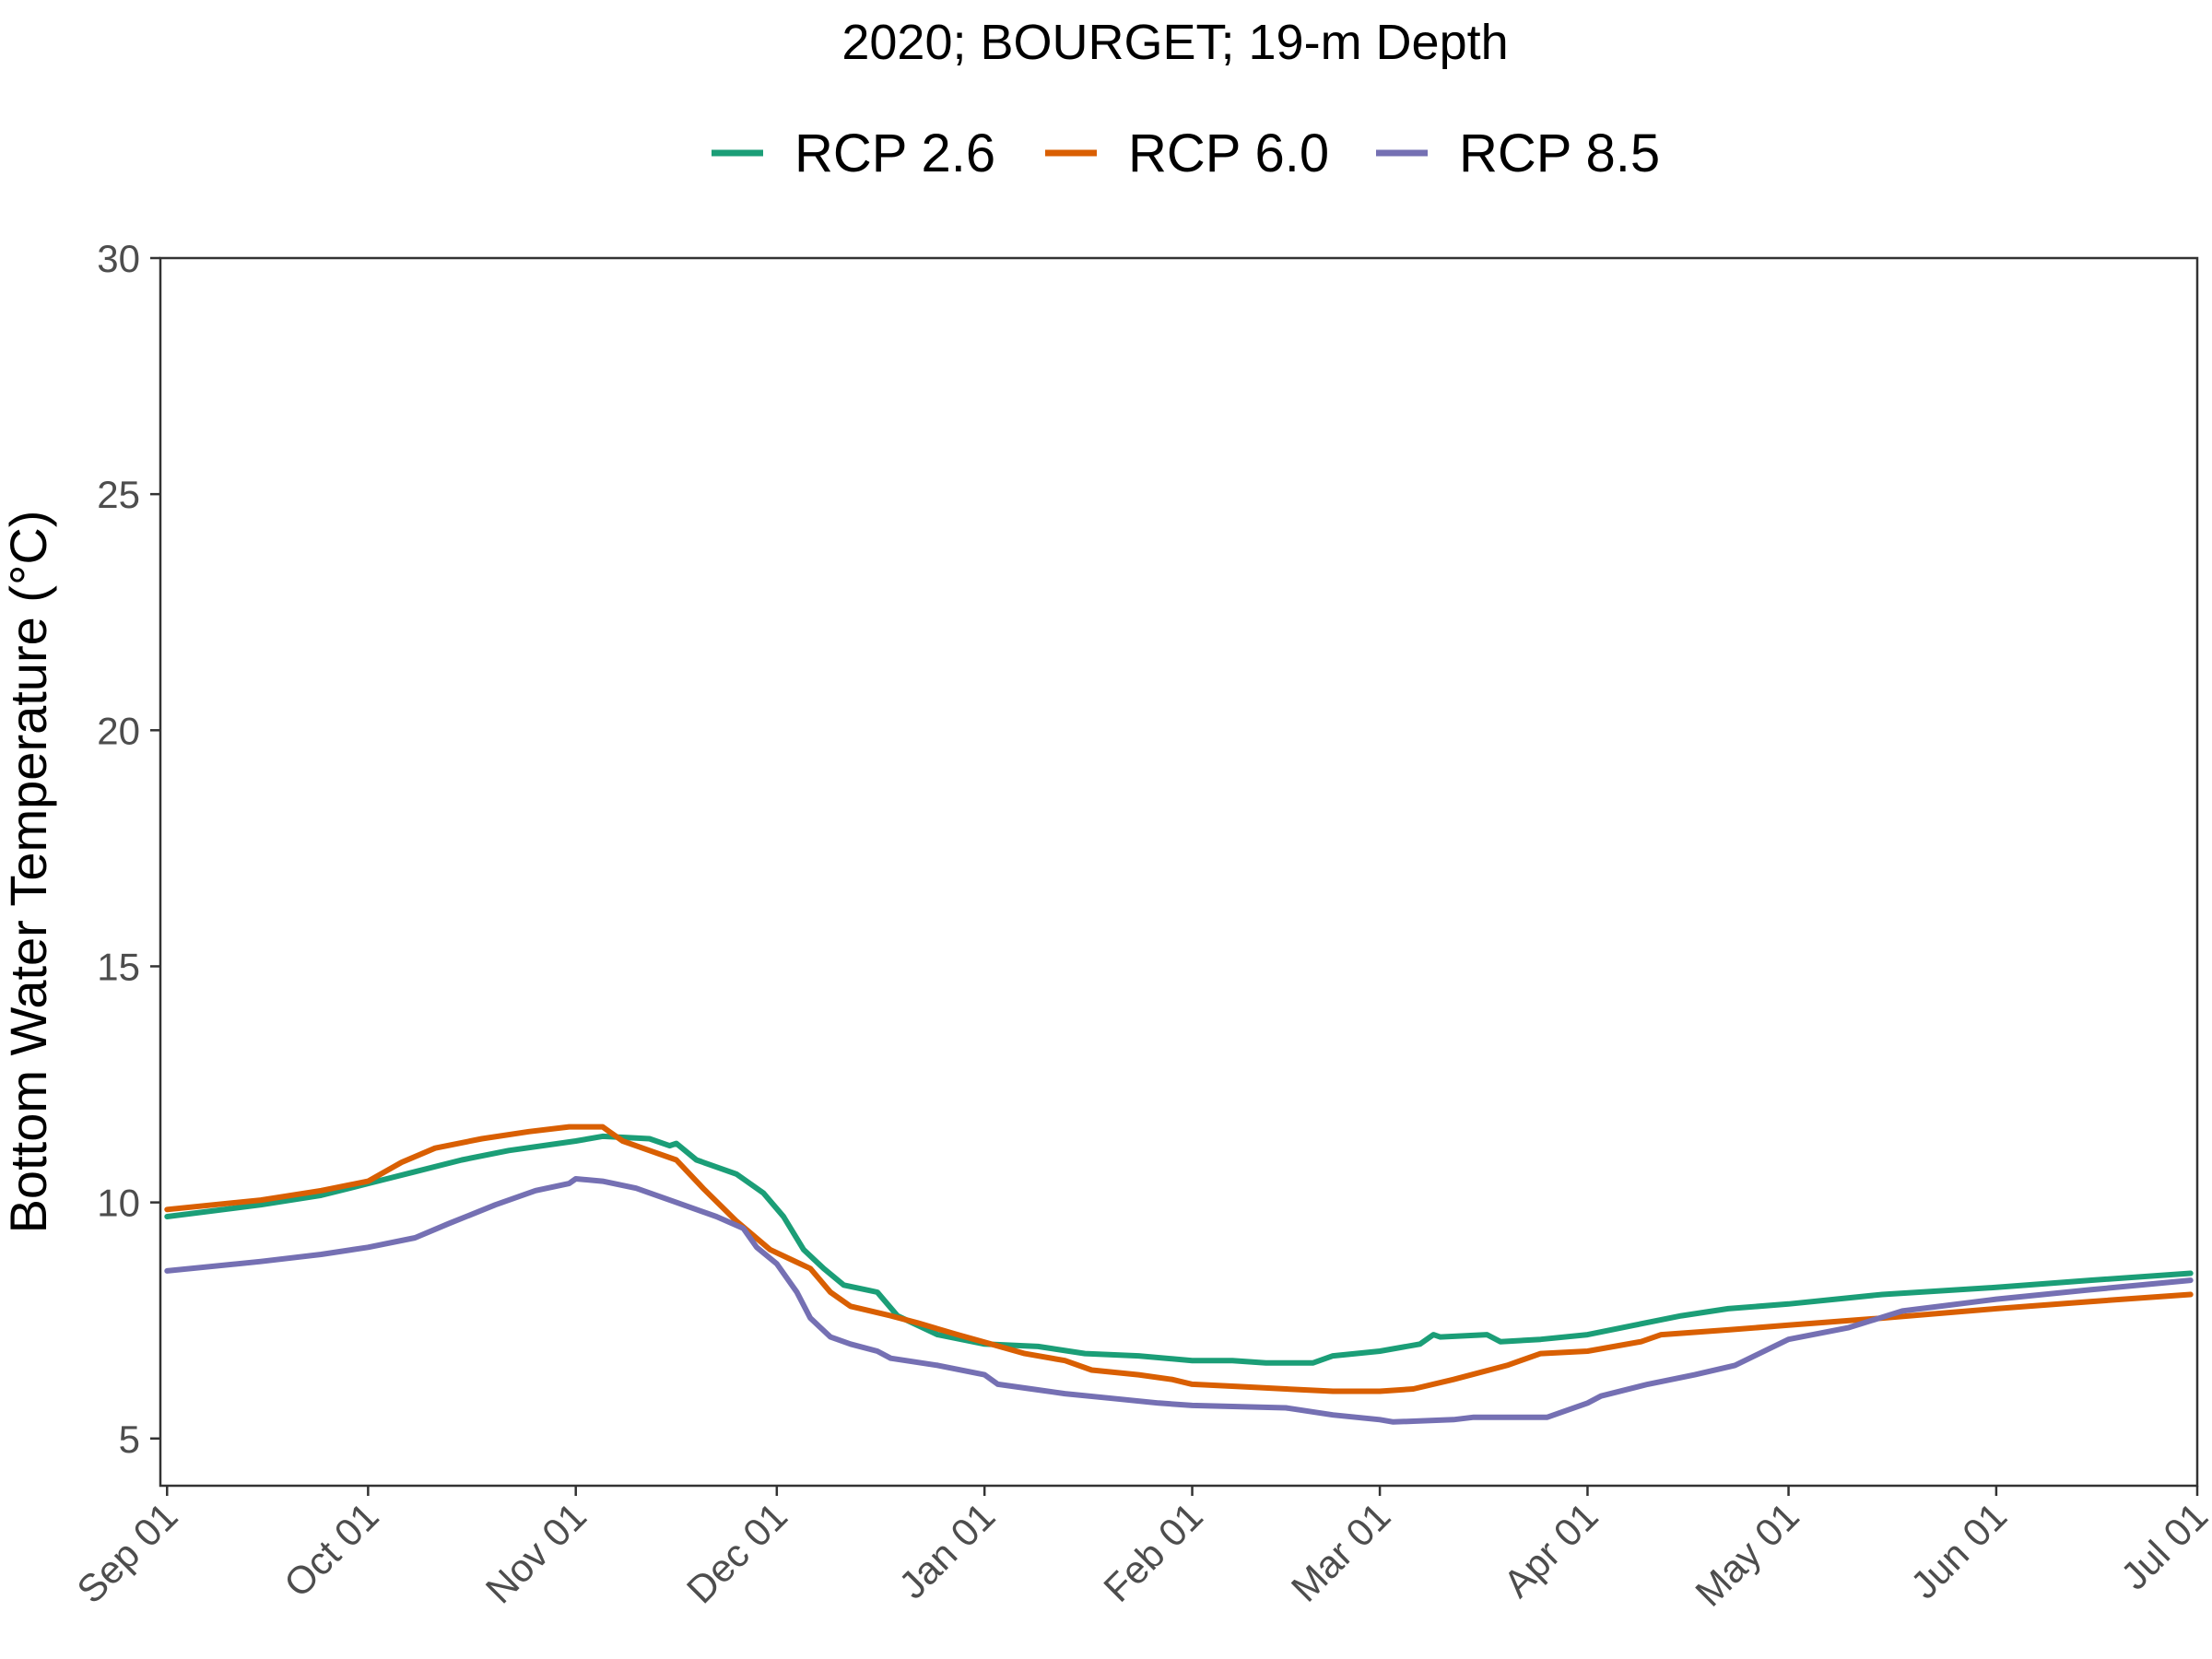  What do you see at coordinates (946, 1550) in the screenshot?
I see `x-tick-label: Jan 01` at bounding box center [946, 1550].